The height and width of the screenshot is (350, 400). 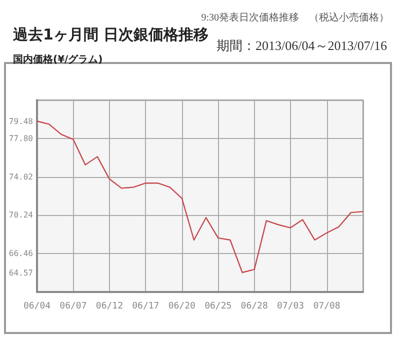 What do you see at coordinates (21, 215) in the screenshot?
I see `y-tick-label: 70.24` at bounding box center [21, 215].